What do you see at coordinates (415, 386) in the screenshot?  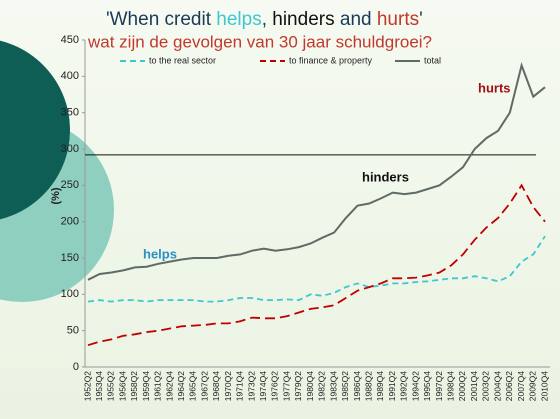 I see `x-tick-label: 1994Q2` at bounding box center [415, 386].